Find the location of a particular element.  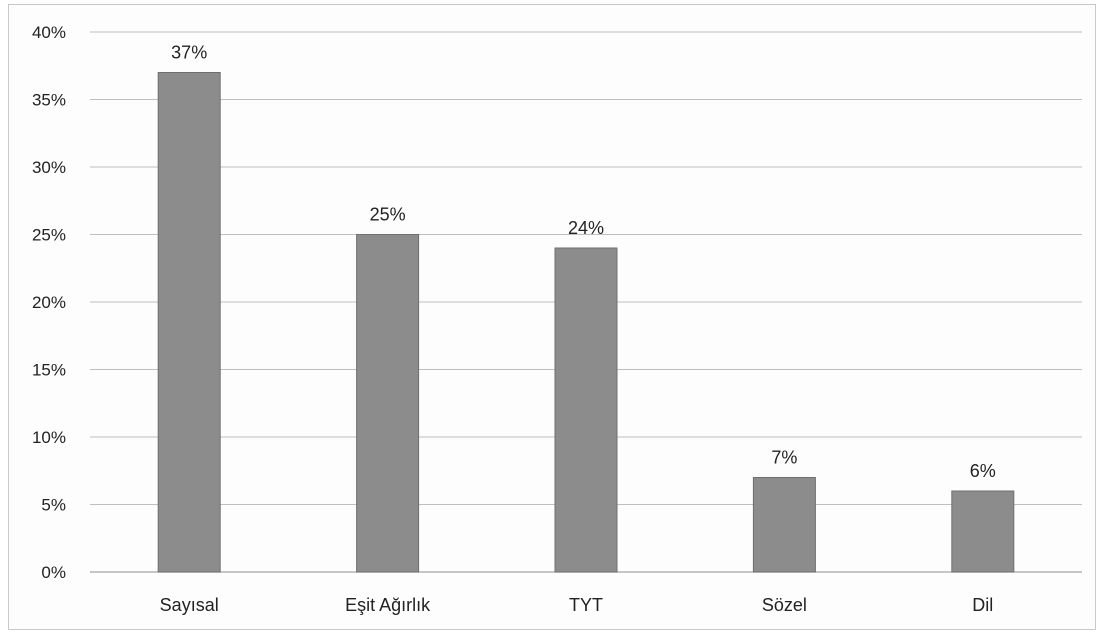

y-axis-ticks: 0% 5% 10% 15% 20% 25% 30% 35% 40% is located at coordinates (49, 302).